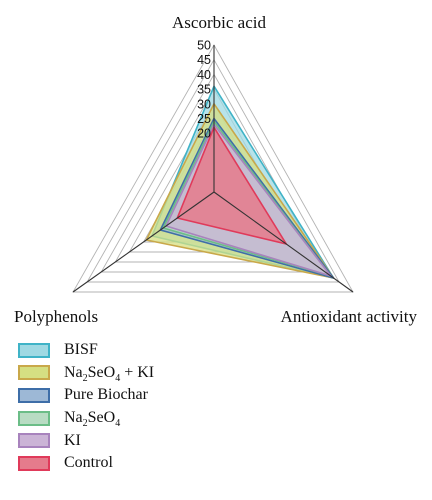 This screenshot has height=500, width=432. What do you see at coordinates (86, 440) in the screenshot?
I see `legend-item-ki: KI` at bounding box center [86, 440].